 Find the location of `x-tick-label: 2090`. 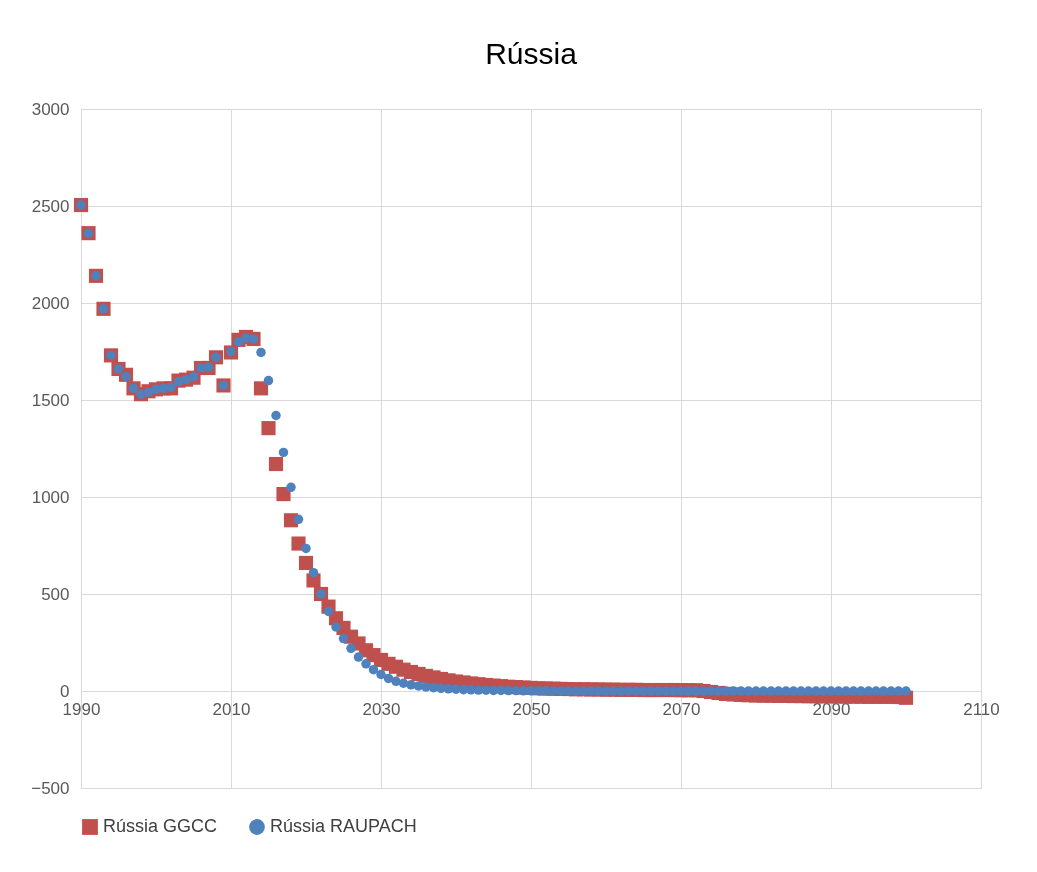

x-tick-label: 2090 is located at coordinates (831, 709).